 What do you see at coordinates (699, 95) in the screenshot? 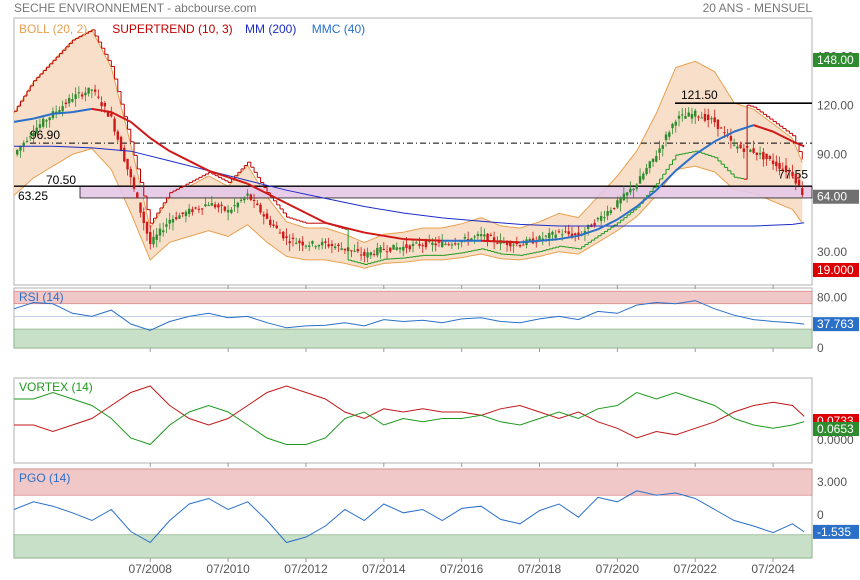
I see `annotation-121-50: 121.50` at bounding box center [699, 95].